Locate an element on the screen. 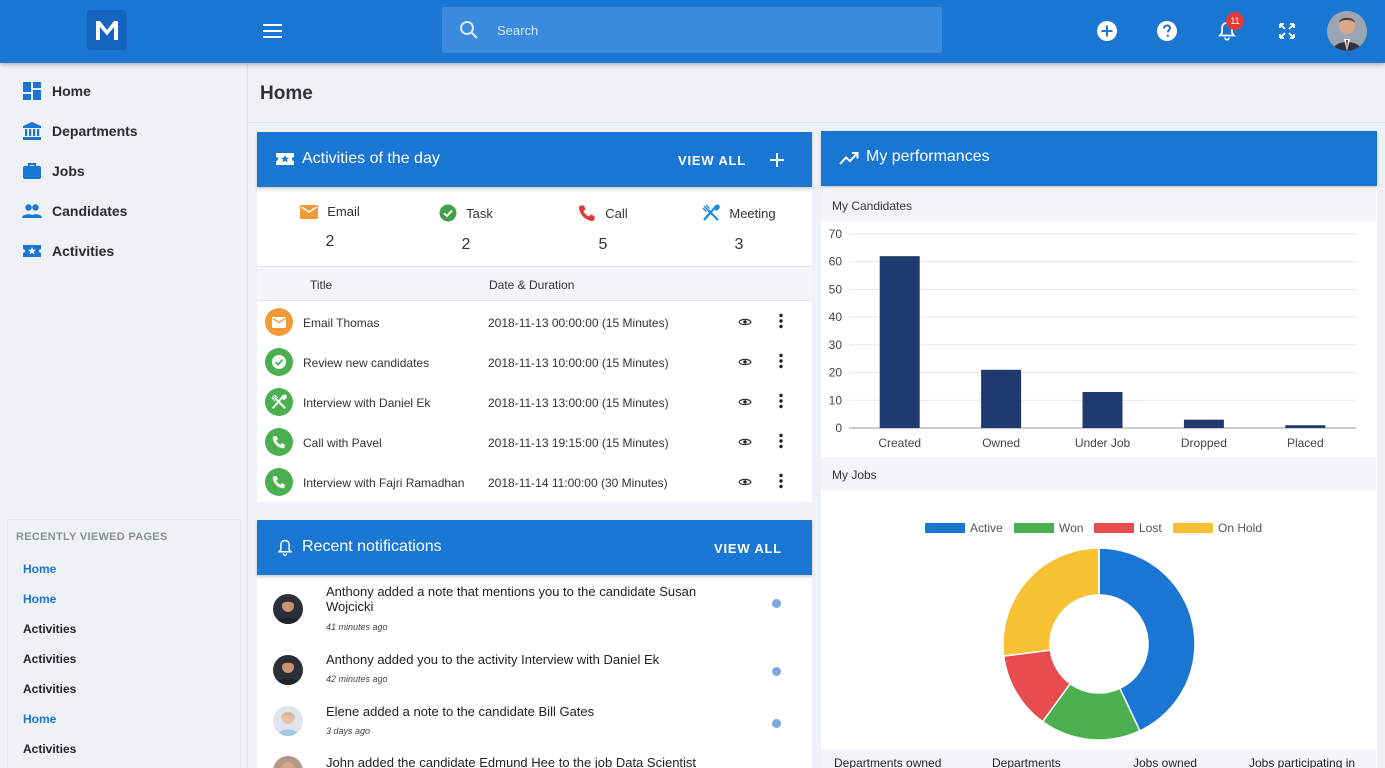 This screenshot has height=768, width=1385. notifications-card-header: Recent notifications VIEW ALL is located at coordinates (534, 547).